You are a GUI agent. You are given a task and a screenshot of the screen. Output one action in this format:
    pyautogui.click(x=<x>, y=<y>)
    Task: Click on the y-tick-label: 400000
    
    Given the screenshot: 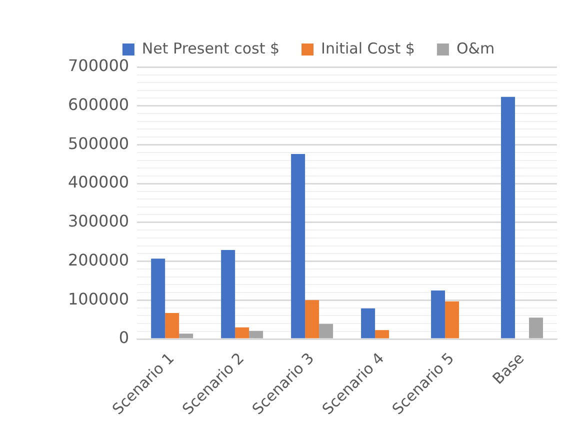 What is the action you would take?
    pyautogui.click(x=99, y=182)
    